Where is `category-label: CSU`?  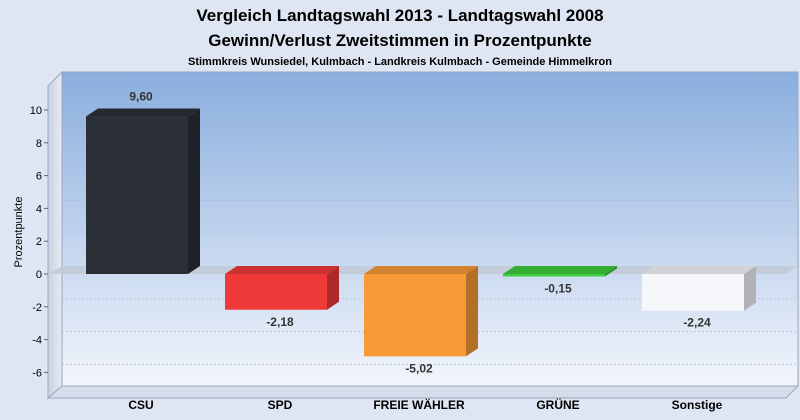
category-label: CSU is located at coordinates (140, 405).